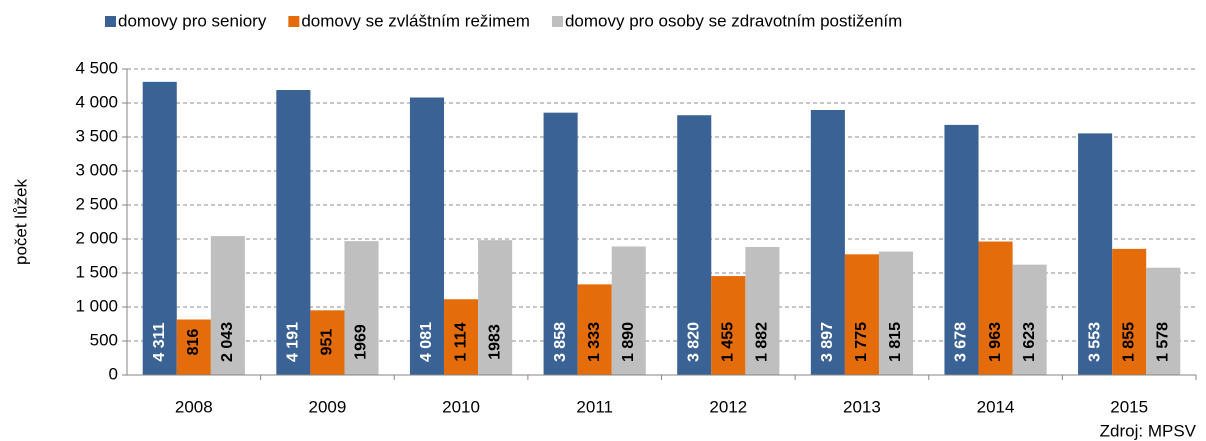 Image resolution: width=1206 pixels, height=441 pixels. I want to click on value-label: 1 815, so click(895, 342).